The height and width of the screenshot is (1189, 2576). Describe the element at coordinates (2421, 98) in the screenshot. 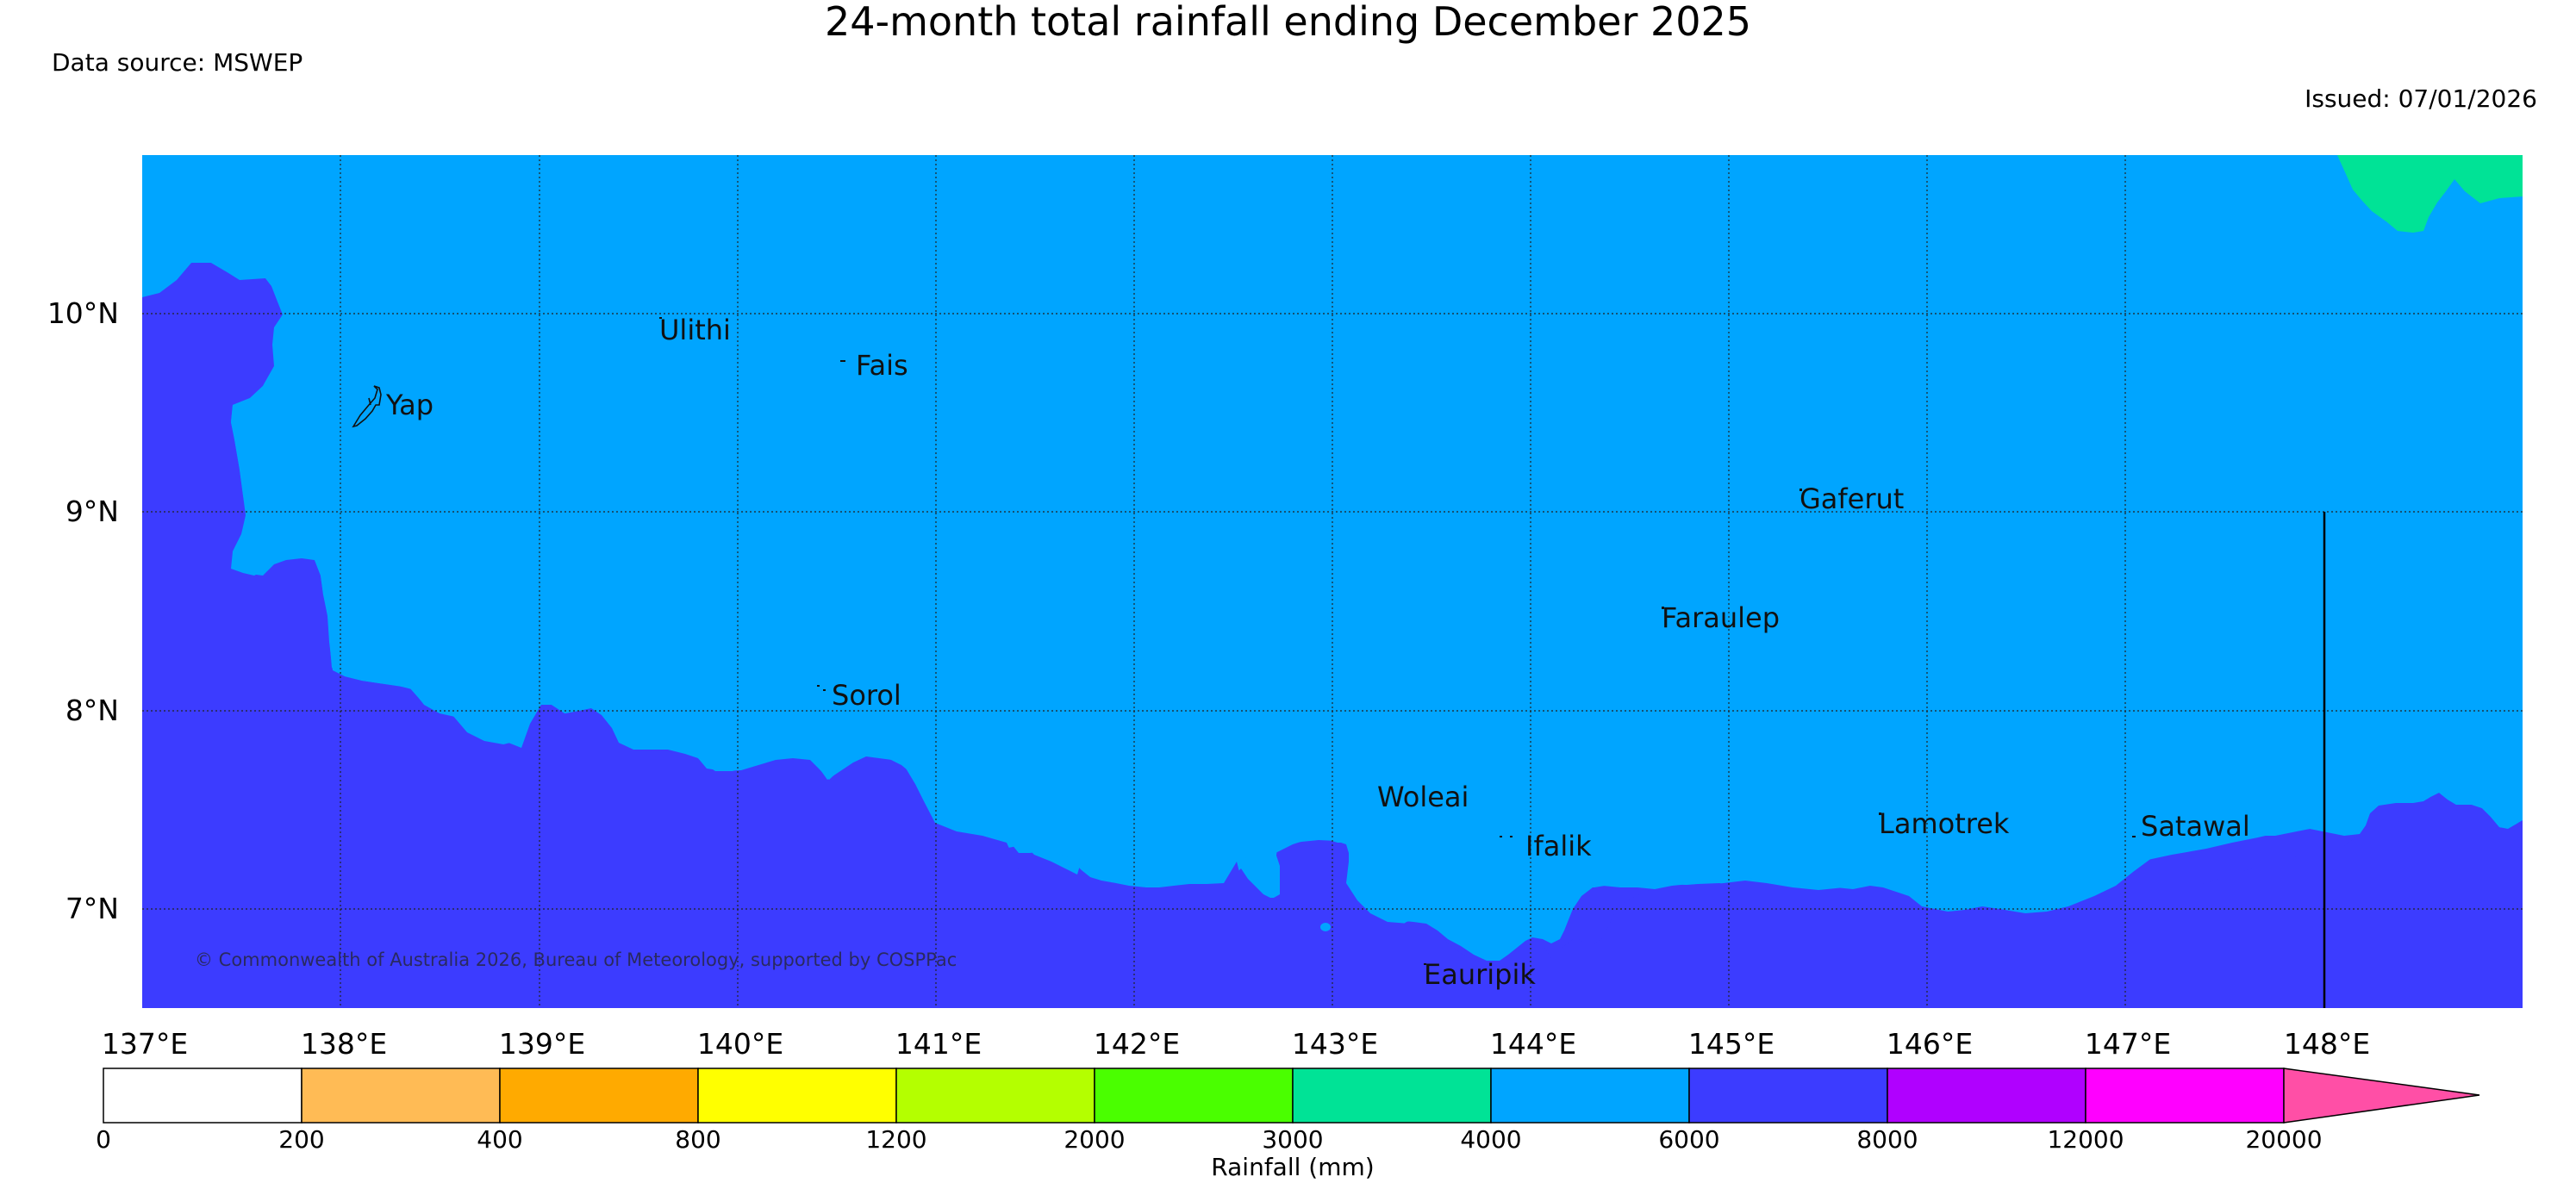

I see `issued-date-label: Issued: 07/01/2026` at that location.